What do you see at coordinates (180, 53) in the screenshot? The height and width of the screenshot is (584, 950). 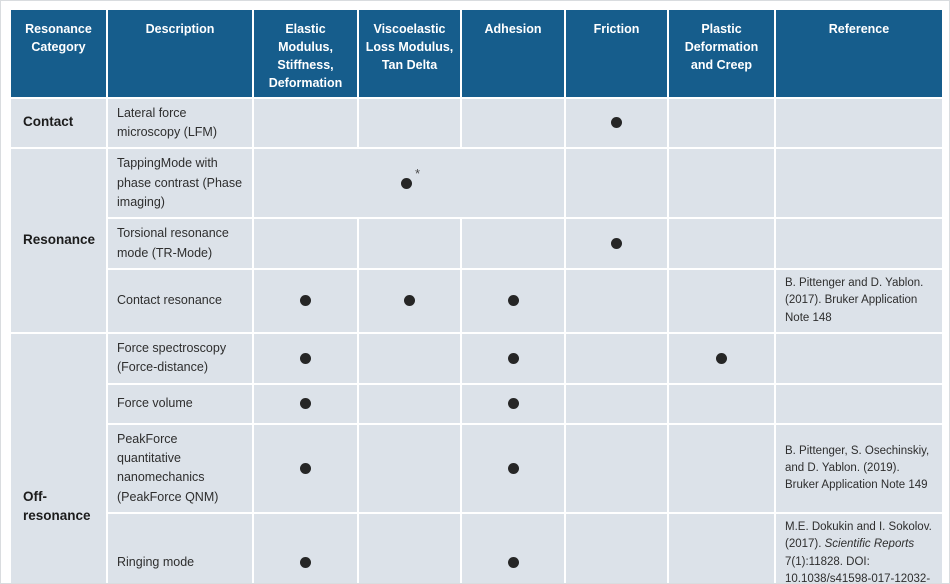 I see `column-header-description: Description` at bounding box center [180, 53].